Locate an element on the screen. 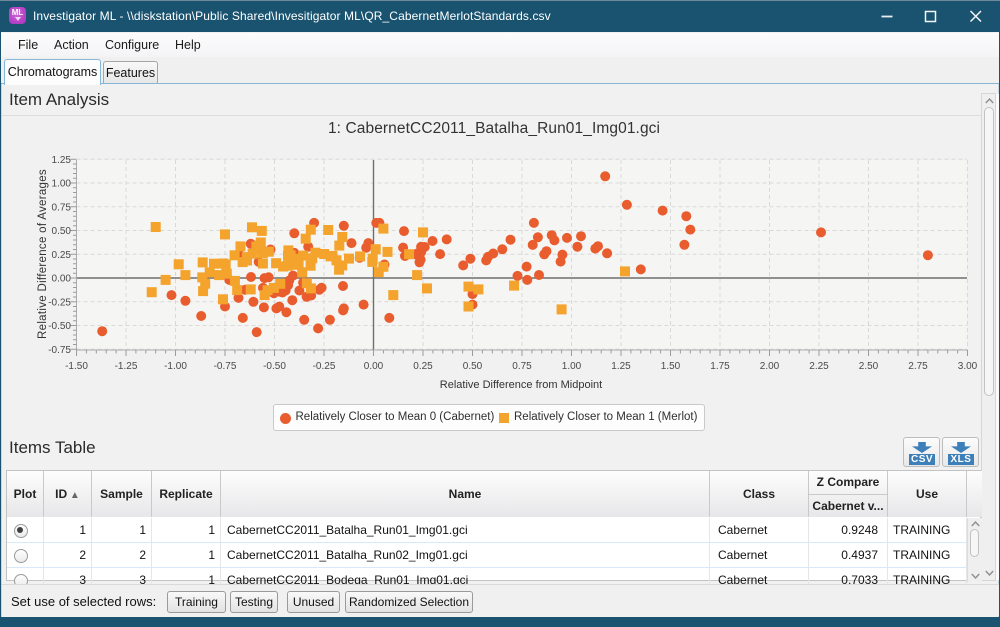 This screenshot has height=627, width=1000. svg-text: 2.25 is located at coordinates (819, 366).